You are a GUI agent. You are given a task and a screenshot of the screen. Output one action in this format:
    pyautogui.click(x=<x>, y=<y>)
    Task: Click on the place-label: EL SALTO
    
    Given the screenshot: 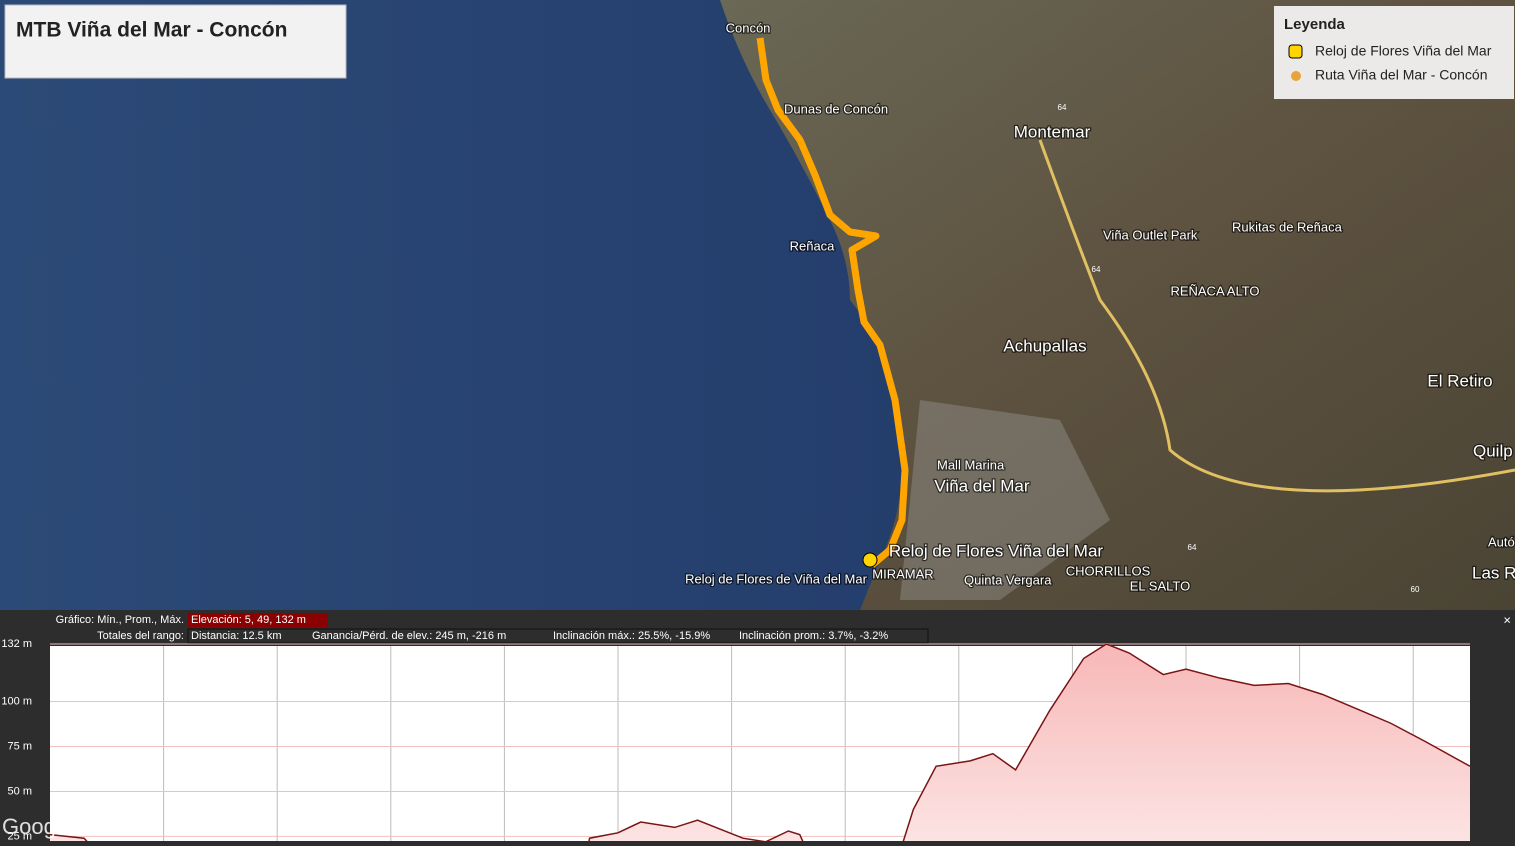 What is the action you would take?
    pyautogui.click(x=1160, y=585)
    